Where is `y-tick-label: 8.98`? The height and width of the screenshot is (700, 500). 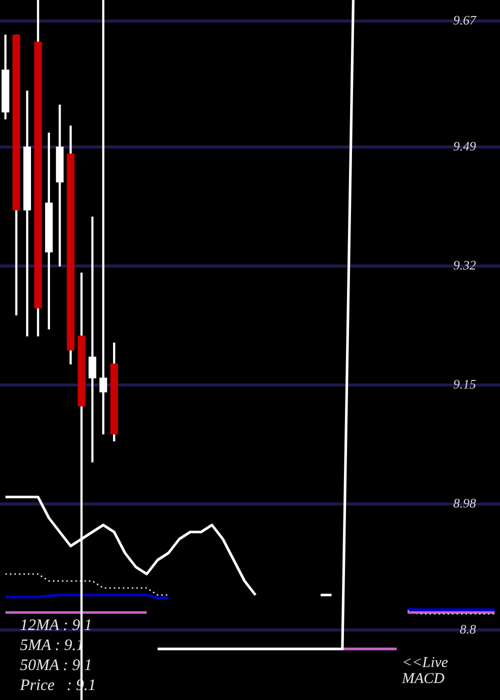
y-tick-label: 8.98 is located at coordinates (464, 502).